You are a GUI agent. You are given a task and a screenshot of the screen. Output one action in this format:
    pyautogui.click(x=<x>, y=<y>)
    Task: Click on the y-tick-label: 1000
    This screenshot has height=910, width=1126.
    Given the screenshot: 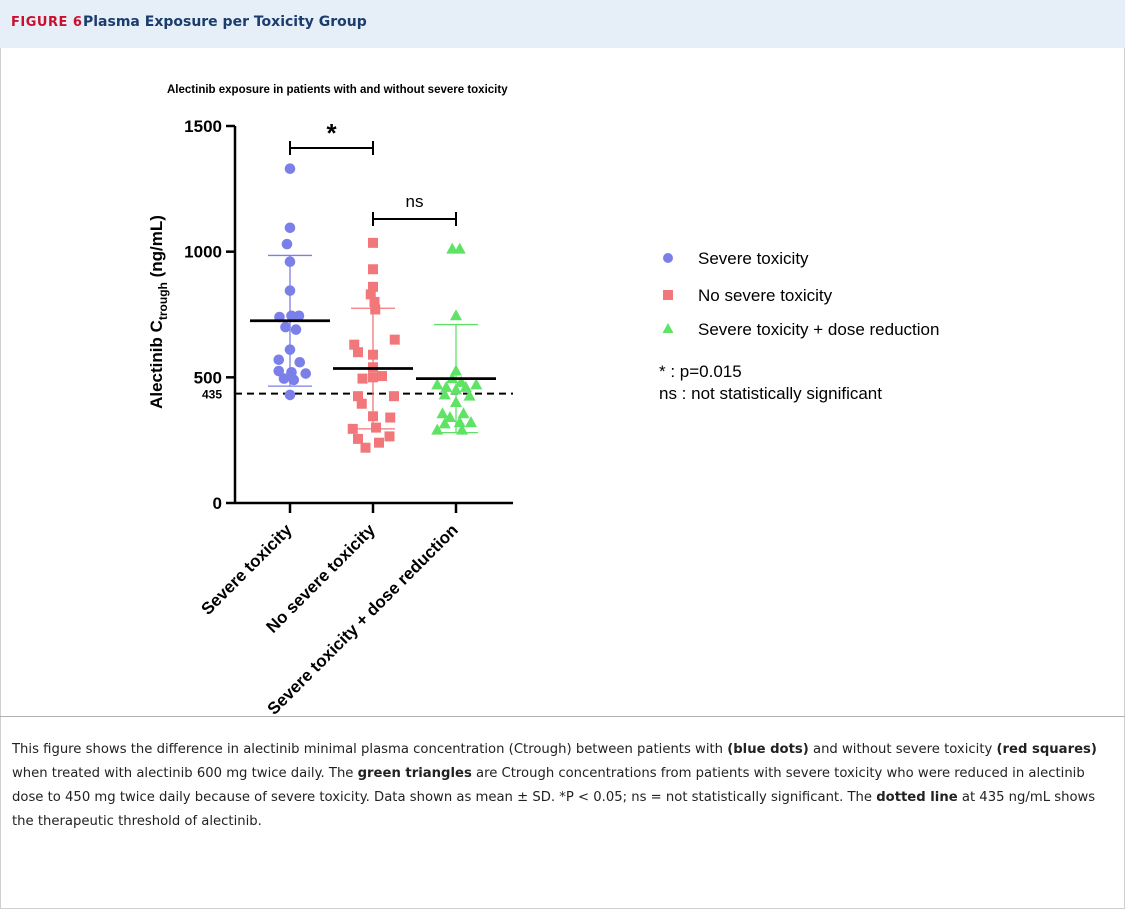 What is the action you would take?
    pyautogui.click(x=203, y=252)
    